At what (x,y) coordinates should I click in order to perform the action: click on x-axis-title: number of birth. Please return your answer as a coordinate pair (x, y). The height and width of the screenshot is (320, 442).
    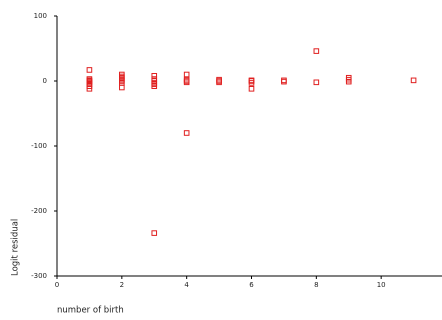
    Looking at the image, I should click on (90, 311).